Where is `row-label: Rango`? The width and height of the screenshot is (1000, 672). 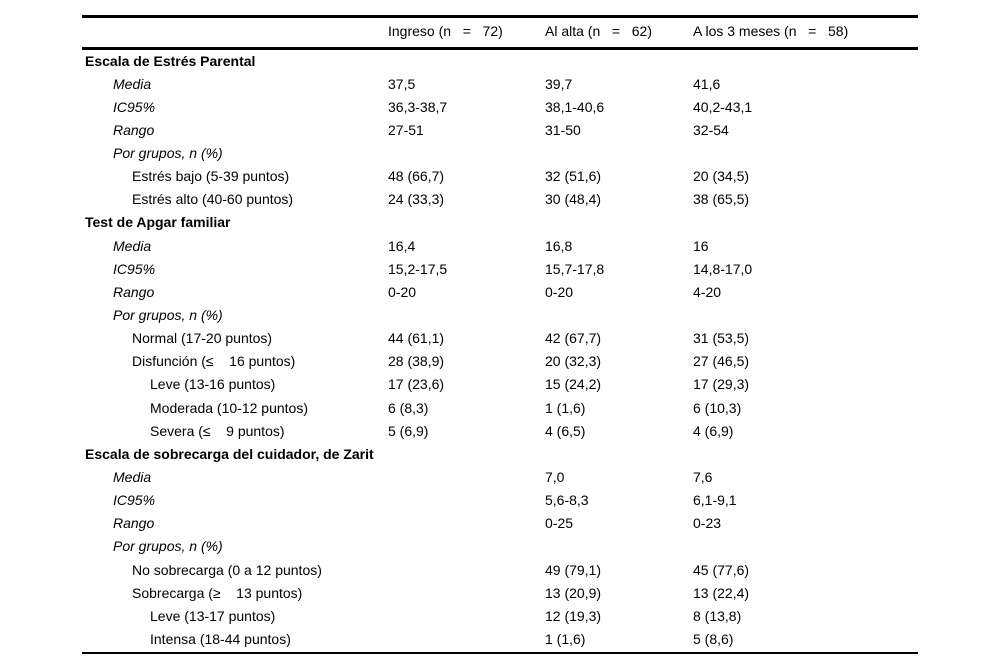
row-label: Rango is located at coordinates (134, 129).